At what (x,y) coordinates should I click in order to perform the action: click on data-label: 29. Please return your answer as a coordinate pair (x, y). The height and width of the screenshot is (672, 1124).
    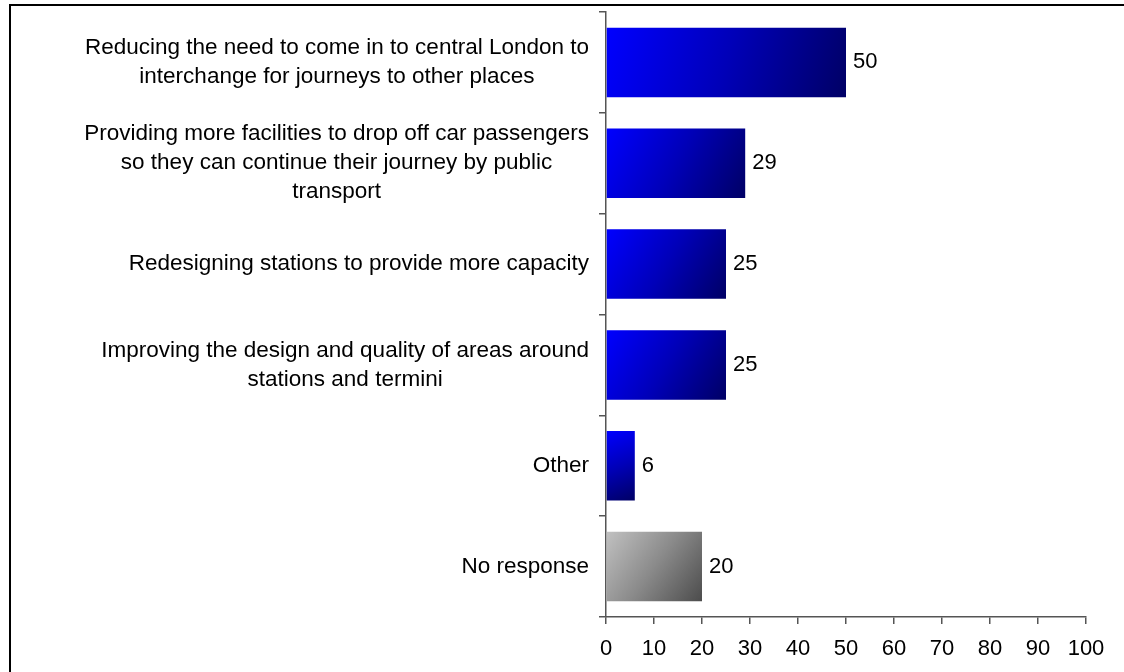
    Looking at the image, I should click on (764, 162).